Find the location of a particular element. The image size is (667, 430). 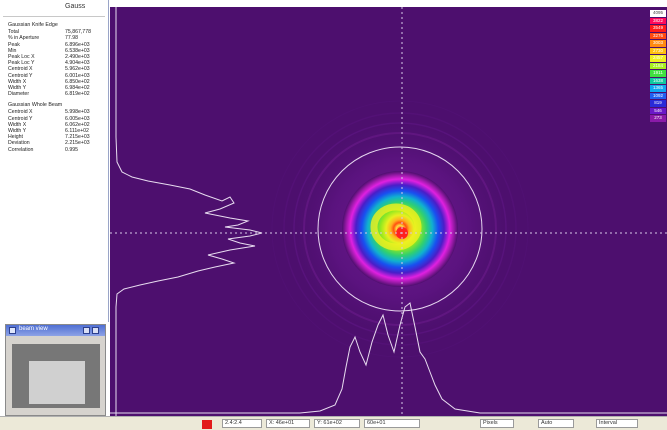

legend-swatch: 4095 is located at coordinates (658, 13).